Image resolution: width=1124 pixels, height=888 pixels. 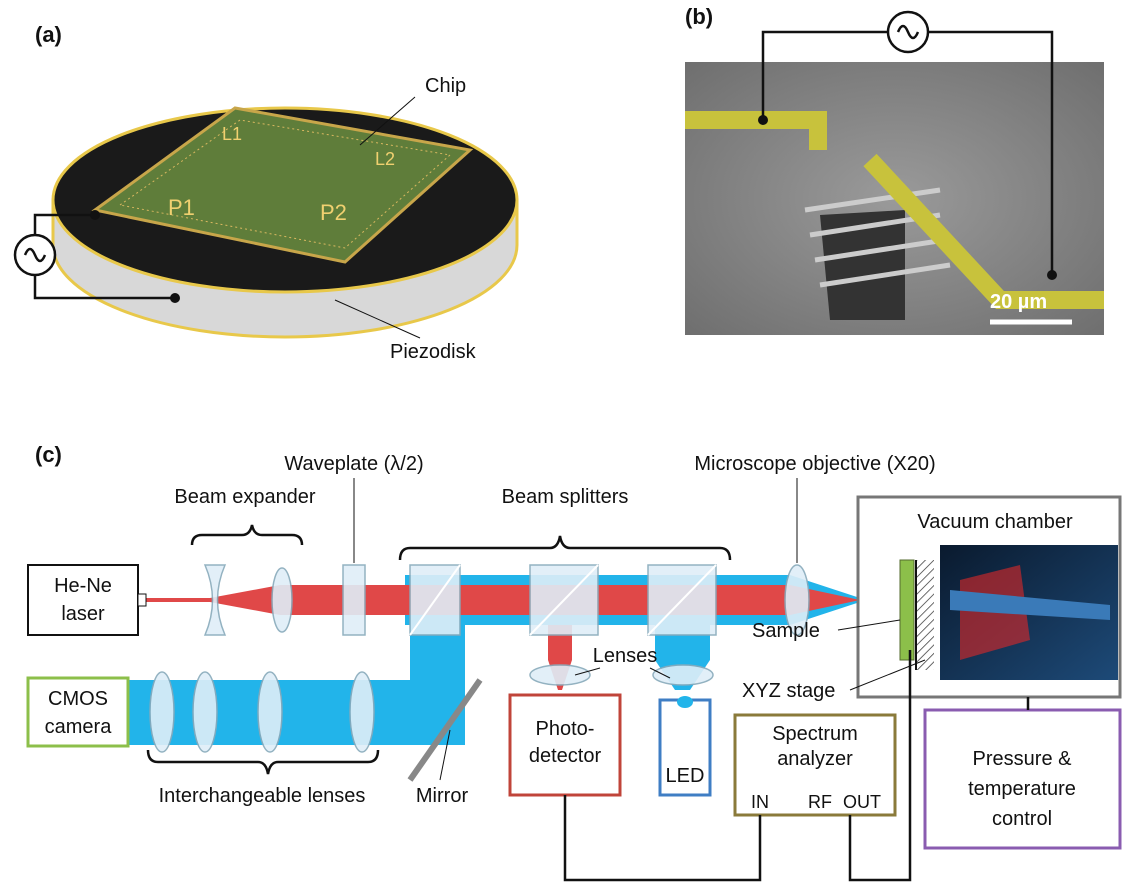 What do you see at coordinates (48, 454) in the screenshot?
I see `panel-label: (c)` at bounding box center [48, 454].